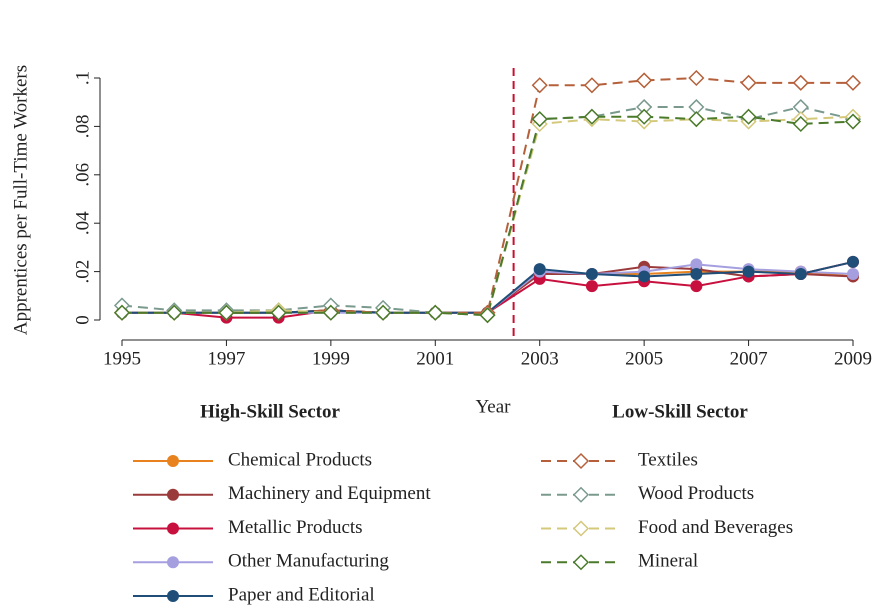 This screenshot has width=881, height=613. Describe the element at coordinates (435, 358) in the screenshot. I see `x-tick-label: 2001` at that location.